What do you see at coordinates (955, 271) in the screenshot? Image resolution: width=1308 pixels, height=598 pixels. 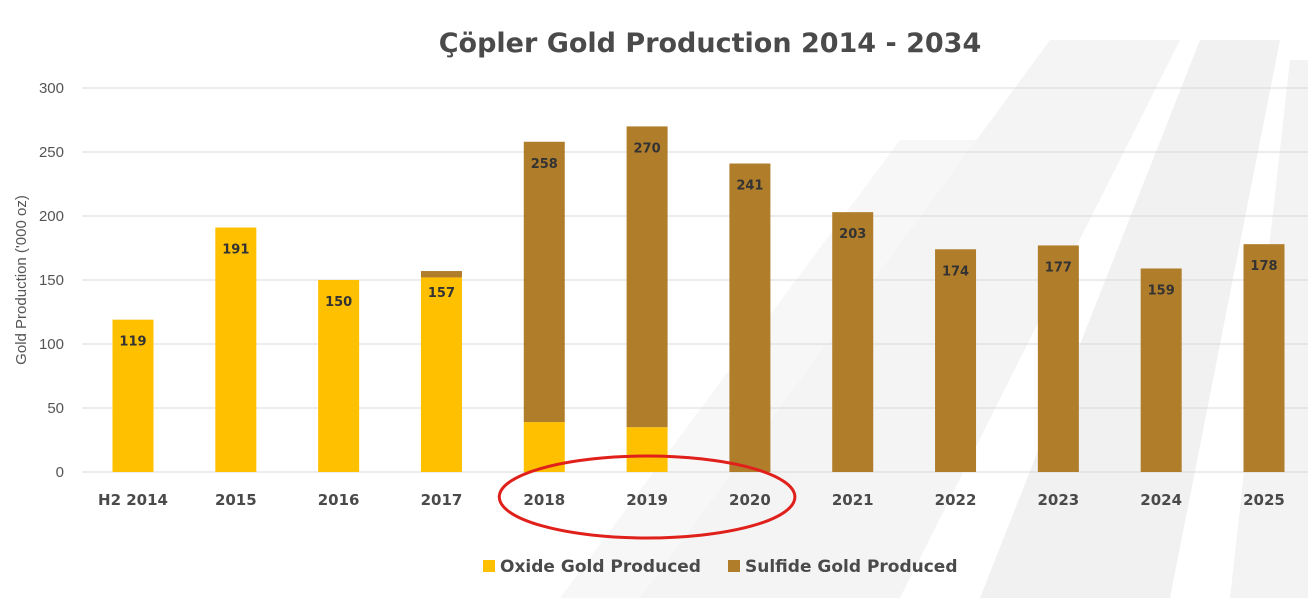 I see `data-label-2022: 174` at bounding box center [955, 271].